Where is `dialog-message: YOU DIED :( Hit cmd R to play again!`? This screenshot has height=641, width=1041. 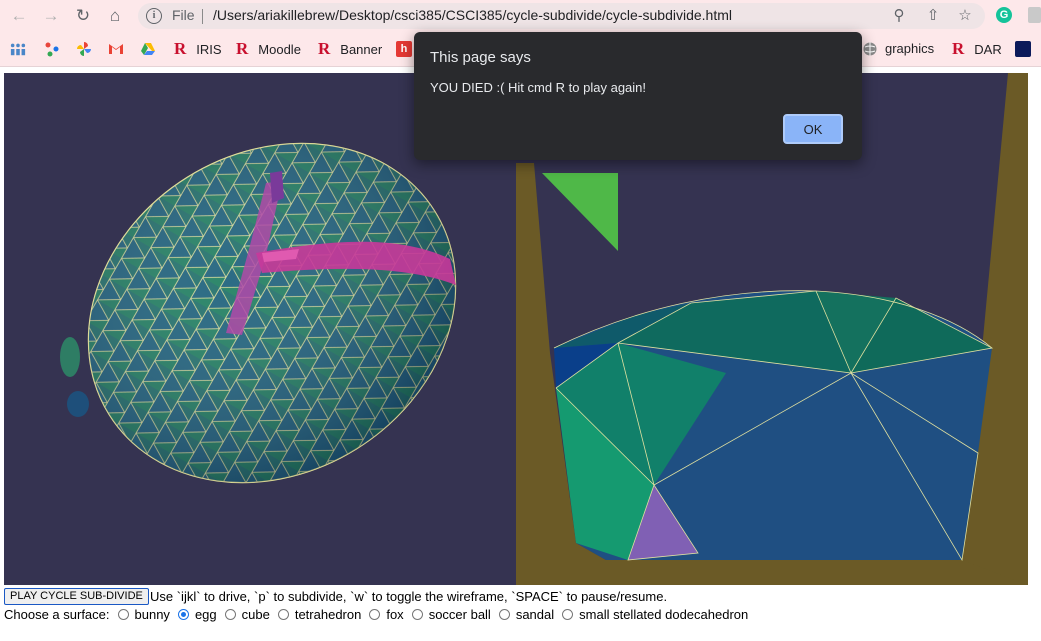
dialog-message: YOU DIED :( Hit cmd R to play again! is located at coordinates (538, 87).